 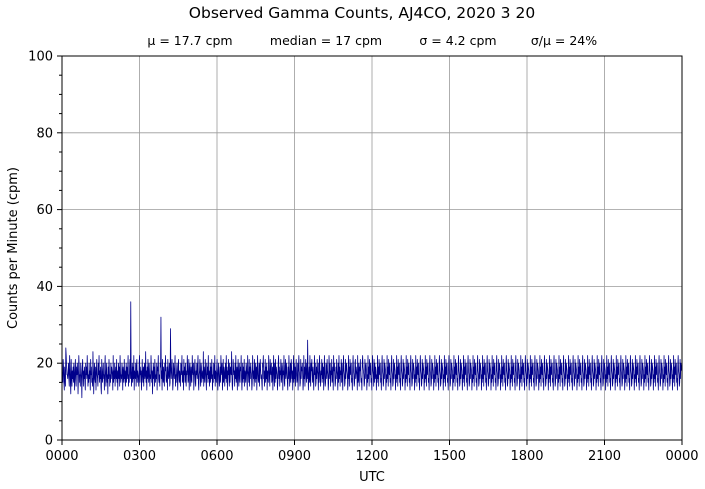 I want to click on x-tick-label-1: 0300, so click(x=139, y=456).